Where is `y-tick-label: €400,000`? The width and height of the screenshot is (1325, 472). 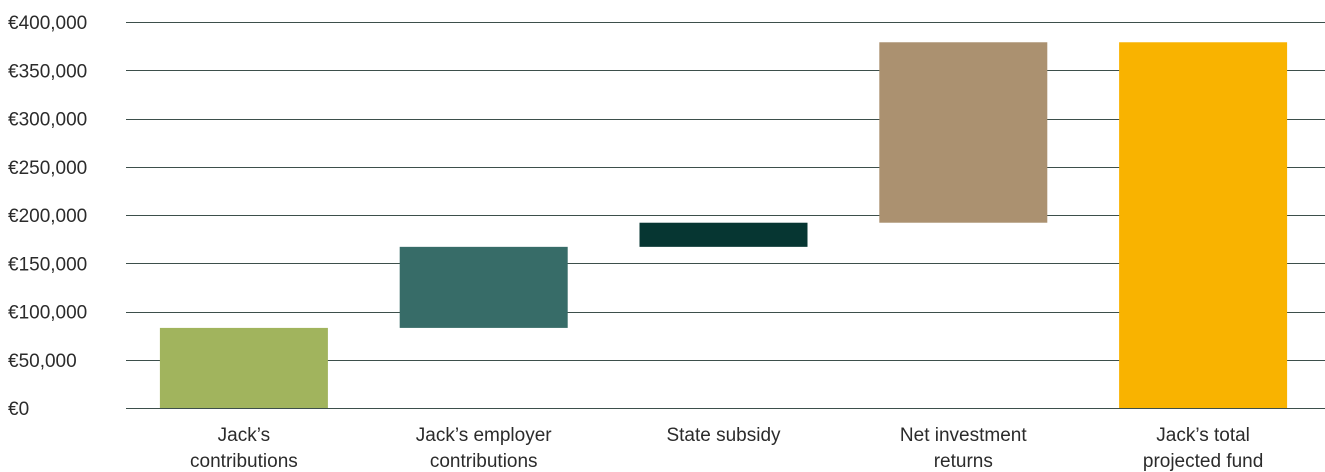
y-tick-label: €400,000 is located at coordinates (47, 23).